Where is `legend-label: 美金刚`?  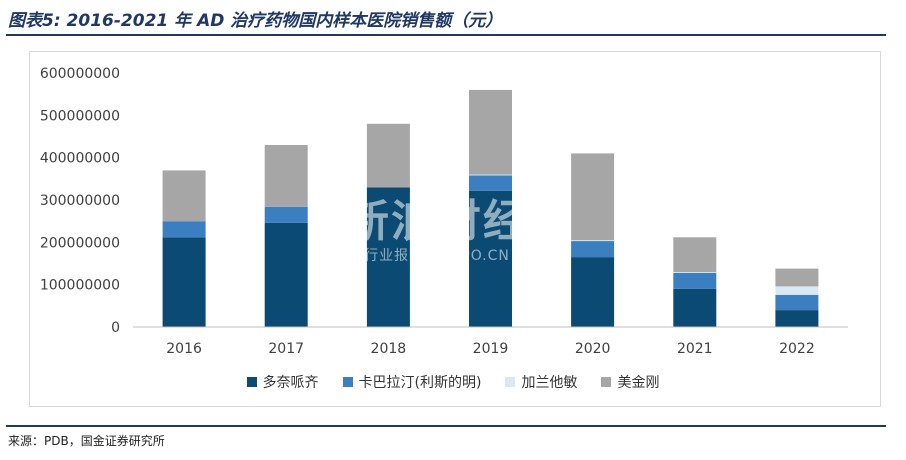 legend-label: 美金刚 is located at coordinates (638, 383).